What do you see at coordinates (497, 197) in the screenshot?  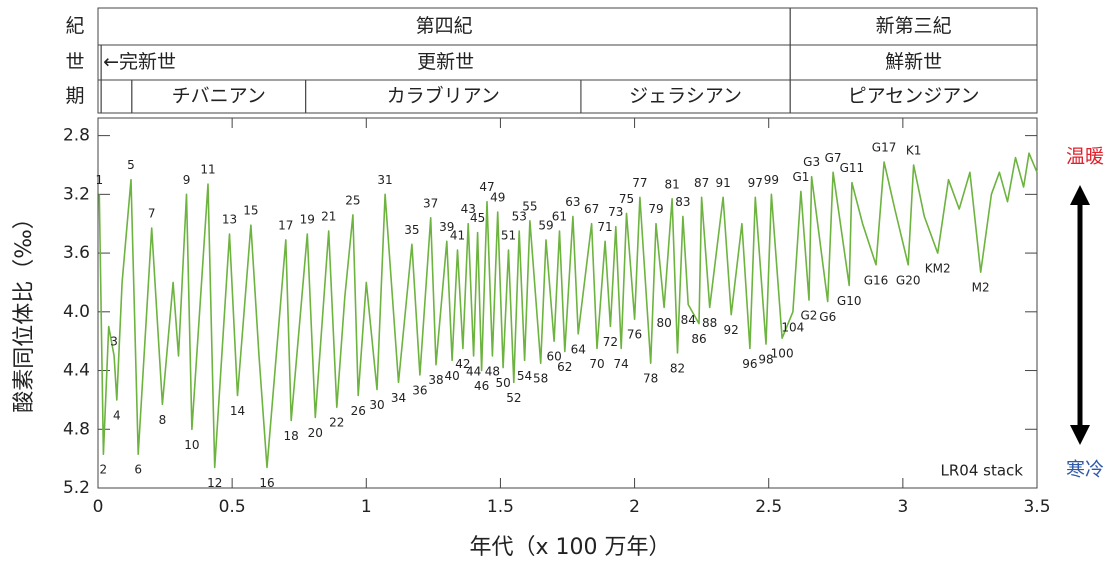 I see `stage-label: 49` at bounding box center [497, 197].